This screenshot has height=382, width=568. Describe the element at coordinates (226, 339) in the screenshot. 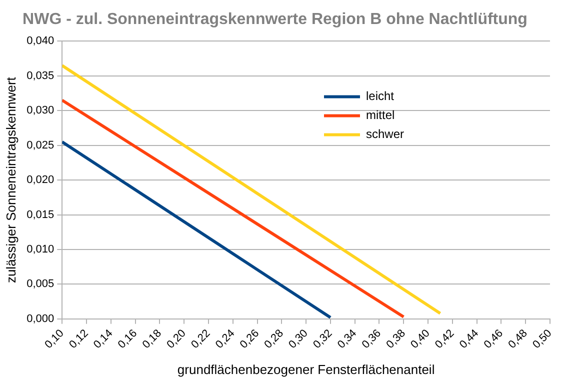

I see `x-tick-label: 0,24` at that location.